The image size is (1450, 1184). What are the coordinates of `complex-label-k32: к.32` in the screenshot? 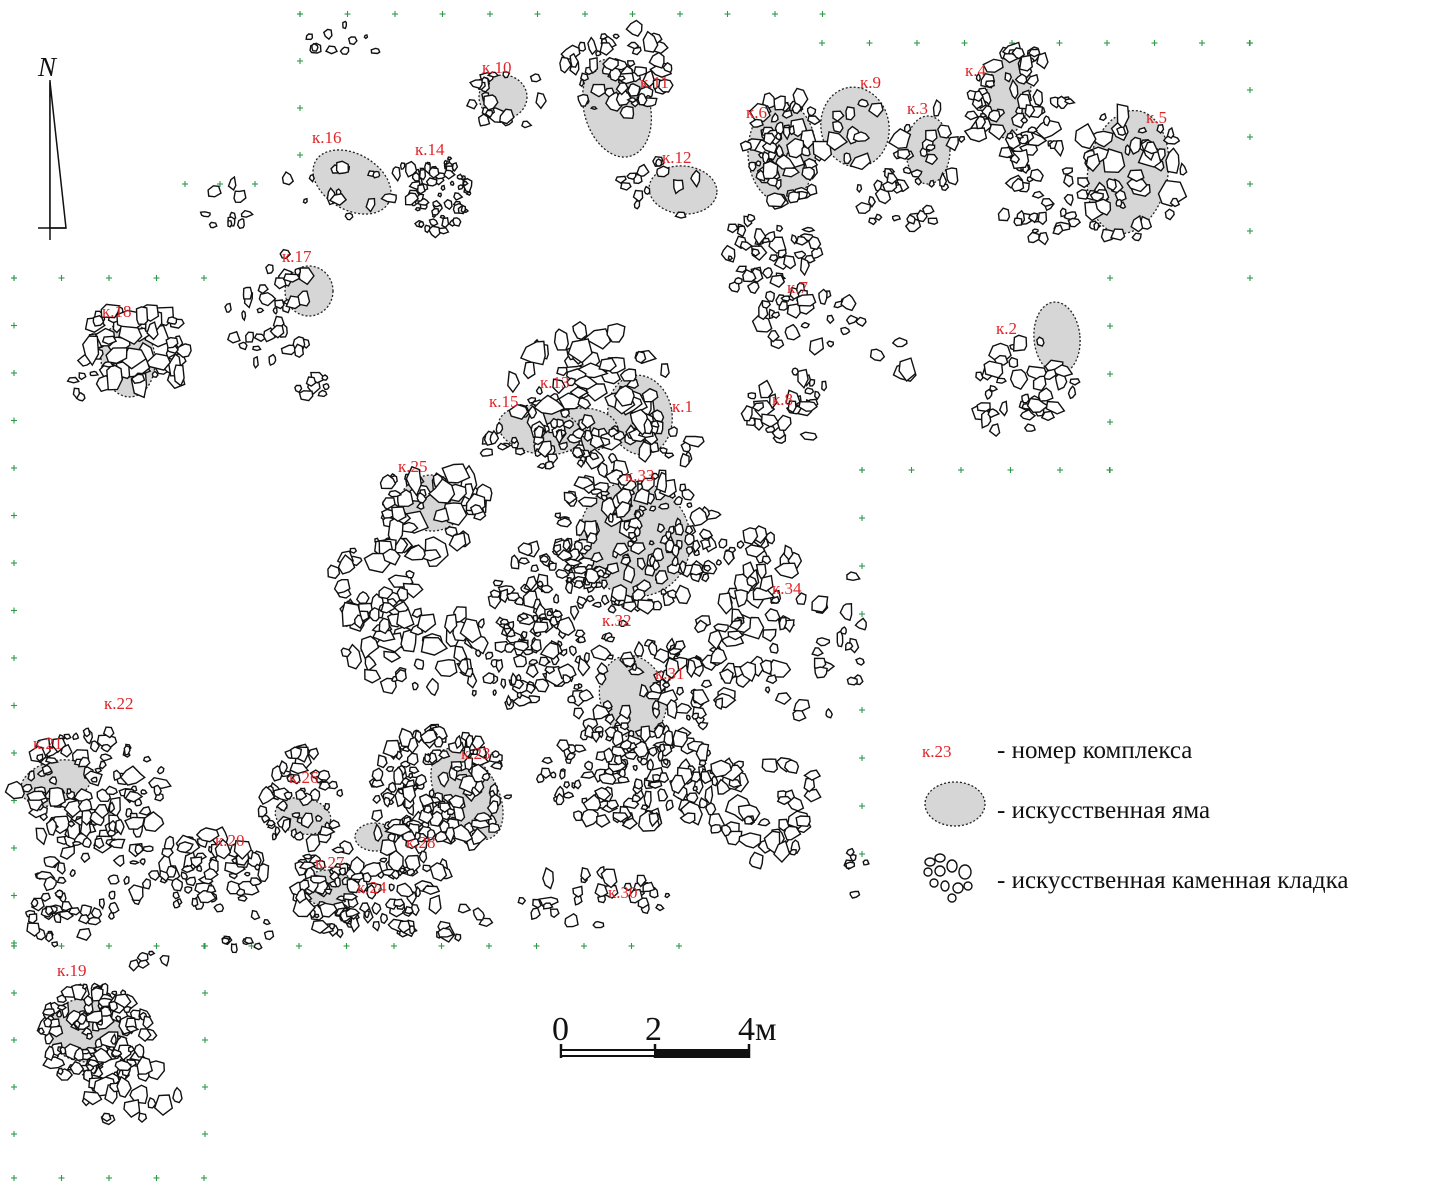 It's located at (617, 620).